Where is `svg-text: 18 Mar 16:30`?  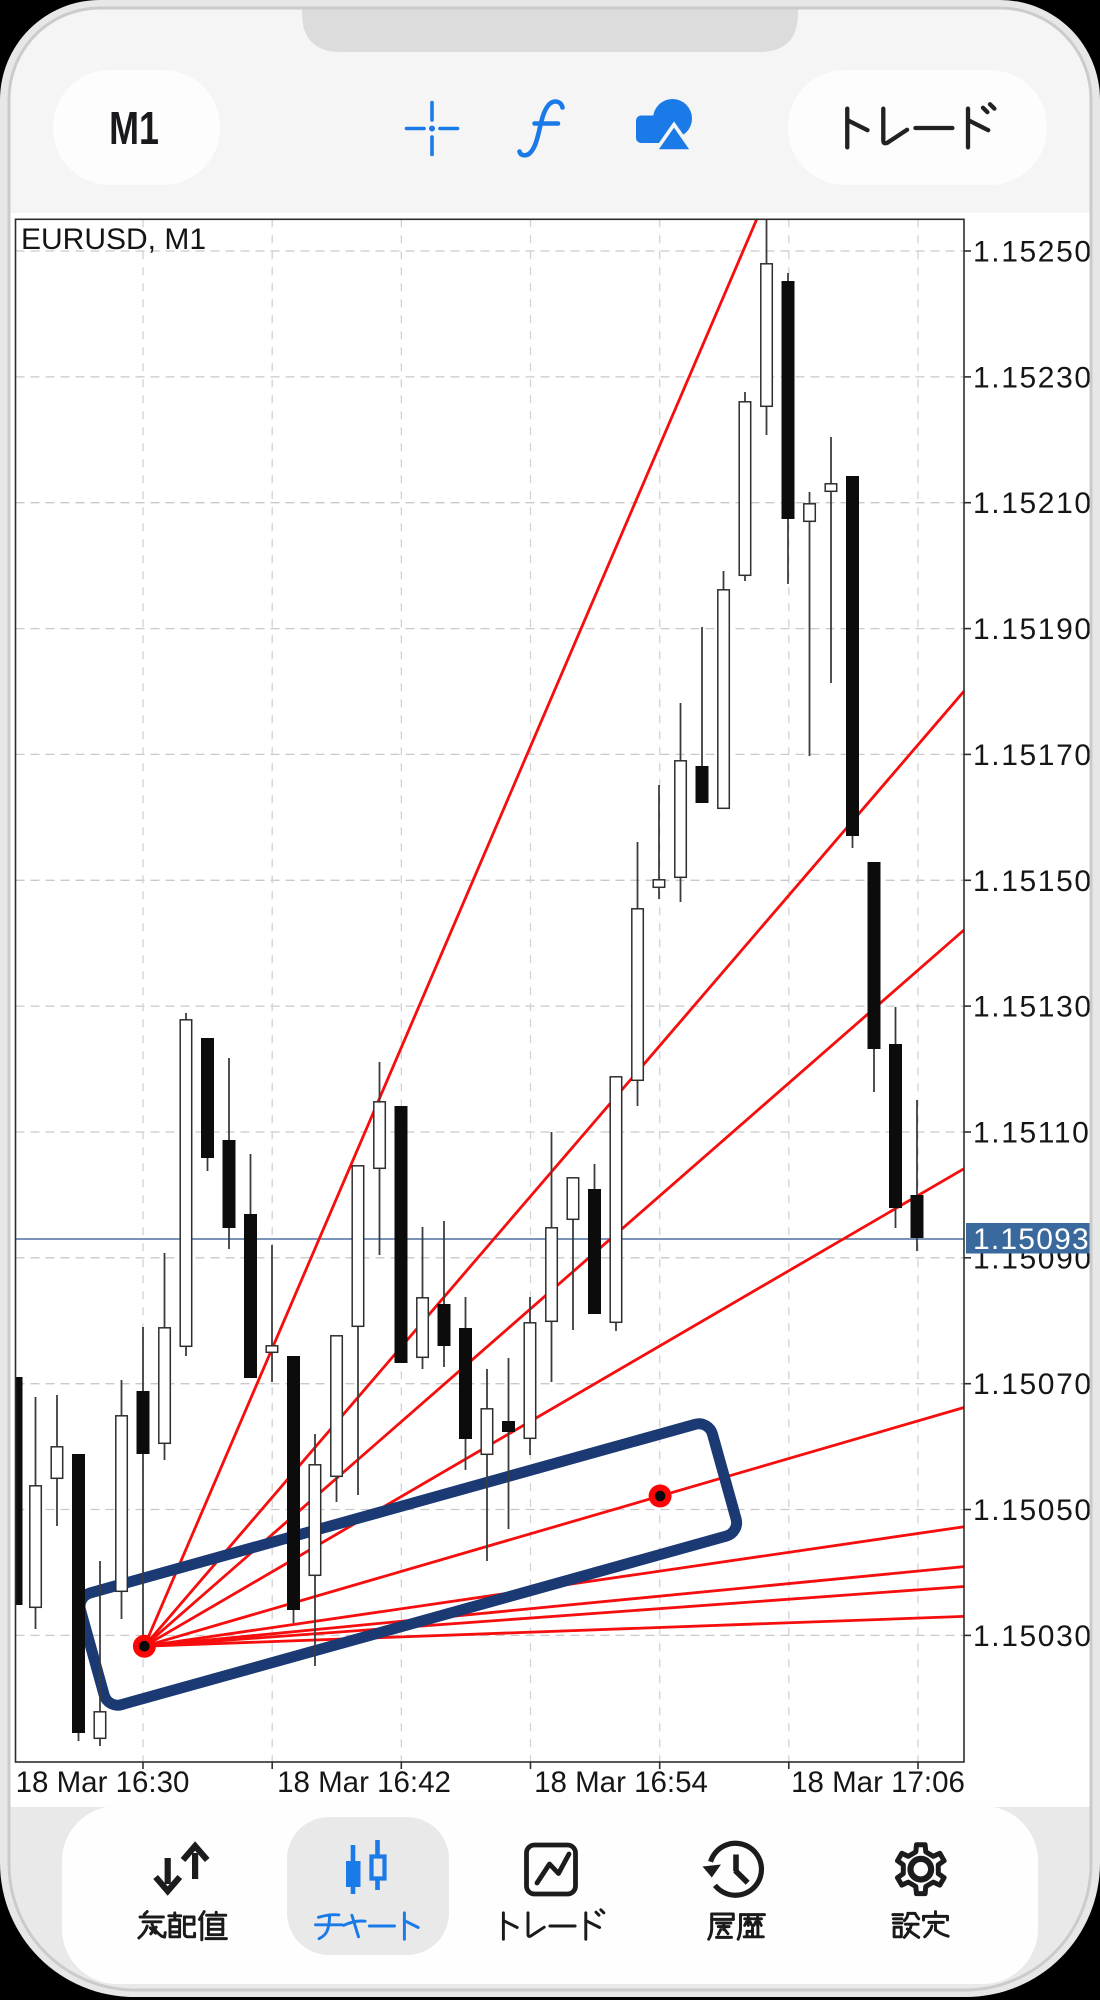 svg-text: 18 Mar 16:30 is located at coordinates (103, 1782).